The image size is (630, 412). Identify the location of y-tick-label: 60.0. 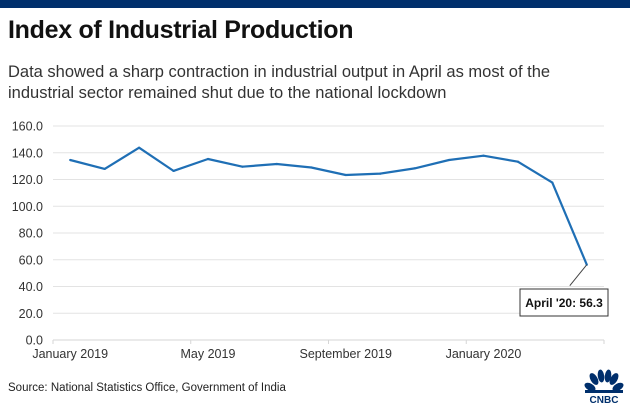
(31, 260).